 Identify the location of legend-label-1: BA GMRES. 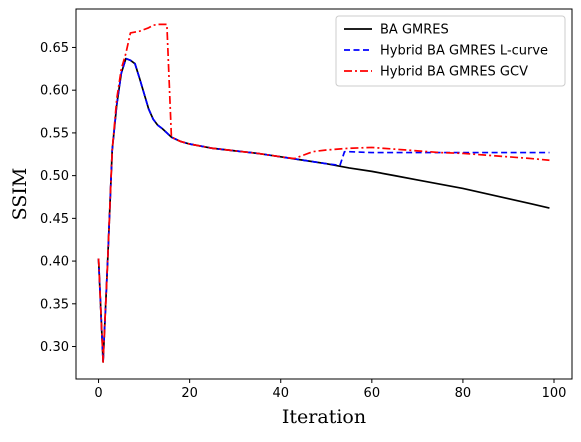
(414, 30).